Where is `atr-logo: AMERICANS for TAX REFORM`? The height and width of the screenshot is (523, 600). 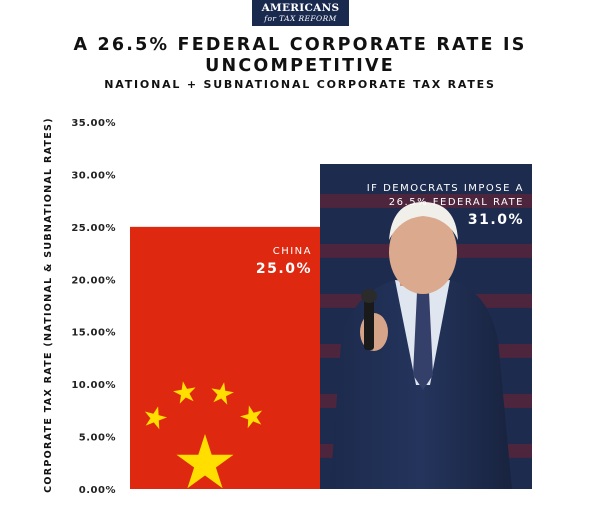
atr-logo: AMERICANS for TAX REFORM is located at coordinates (300, 13).